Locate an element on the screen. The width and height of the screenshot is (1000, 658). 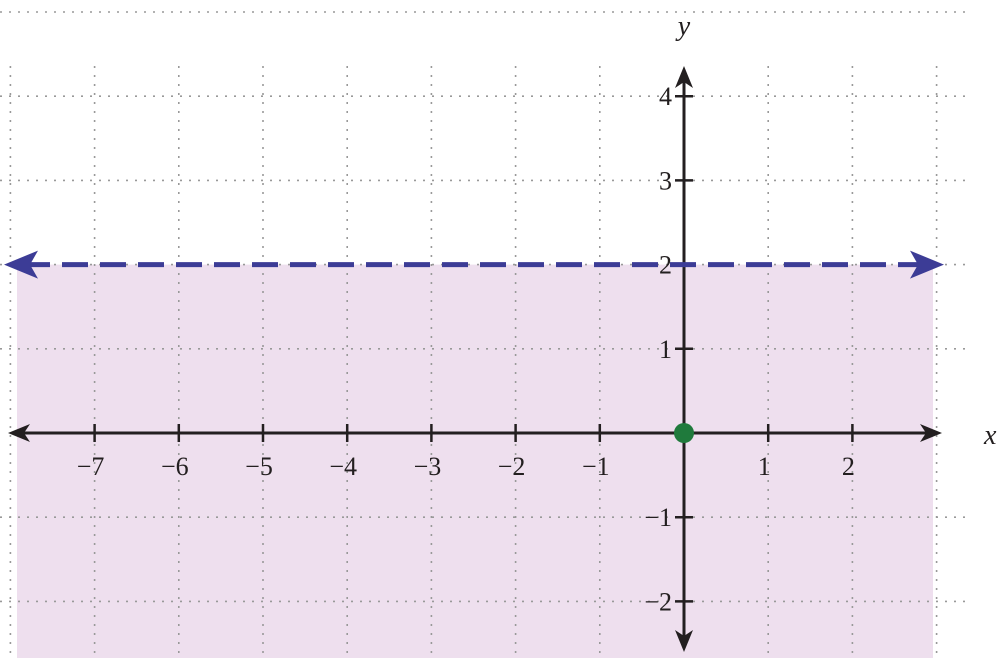
boundary-right-arrow-icon is located at coordinates (927, 264).